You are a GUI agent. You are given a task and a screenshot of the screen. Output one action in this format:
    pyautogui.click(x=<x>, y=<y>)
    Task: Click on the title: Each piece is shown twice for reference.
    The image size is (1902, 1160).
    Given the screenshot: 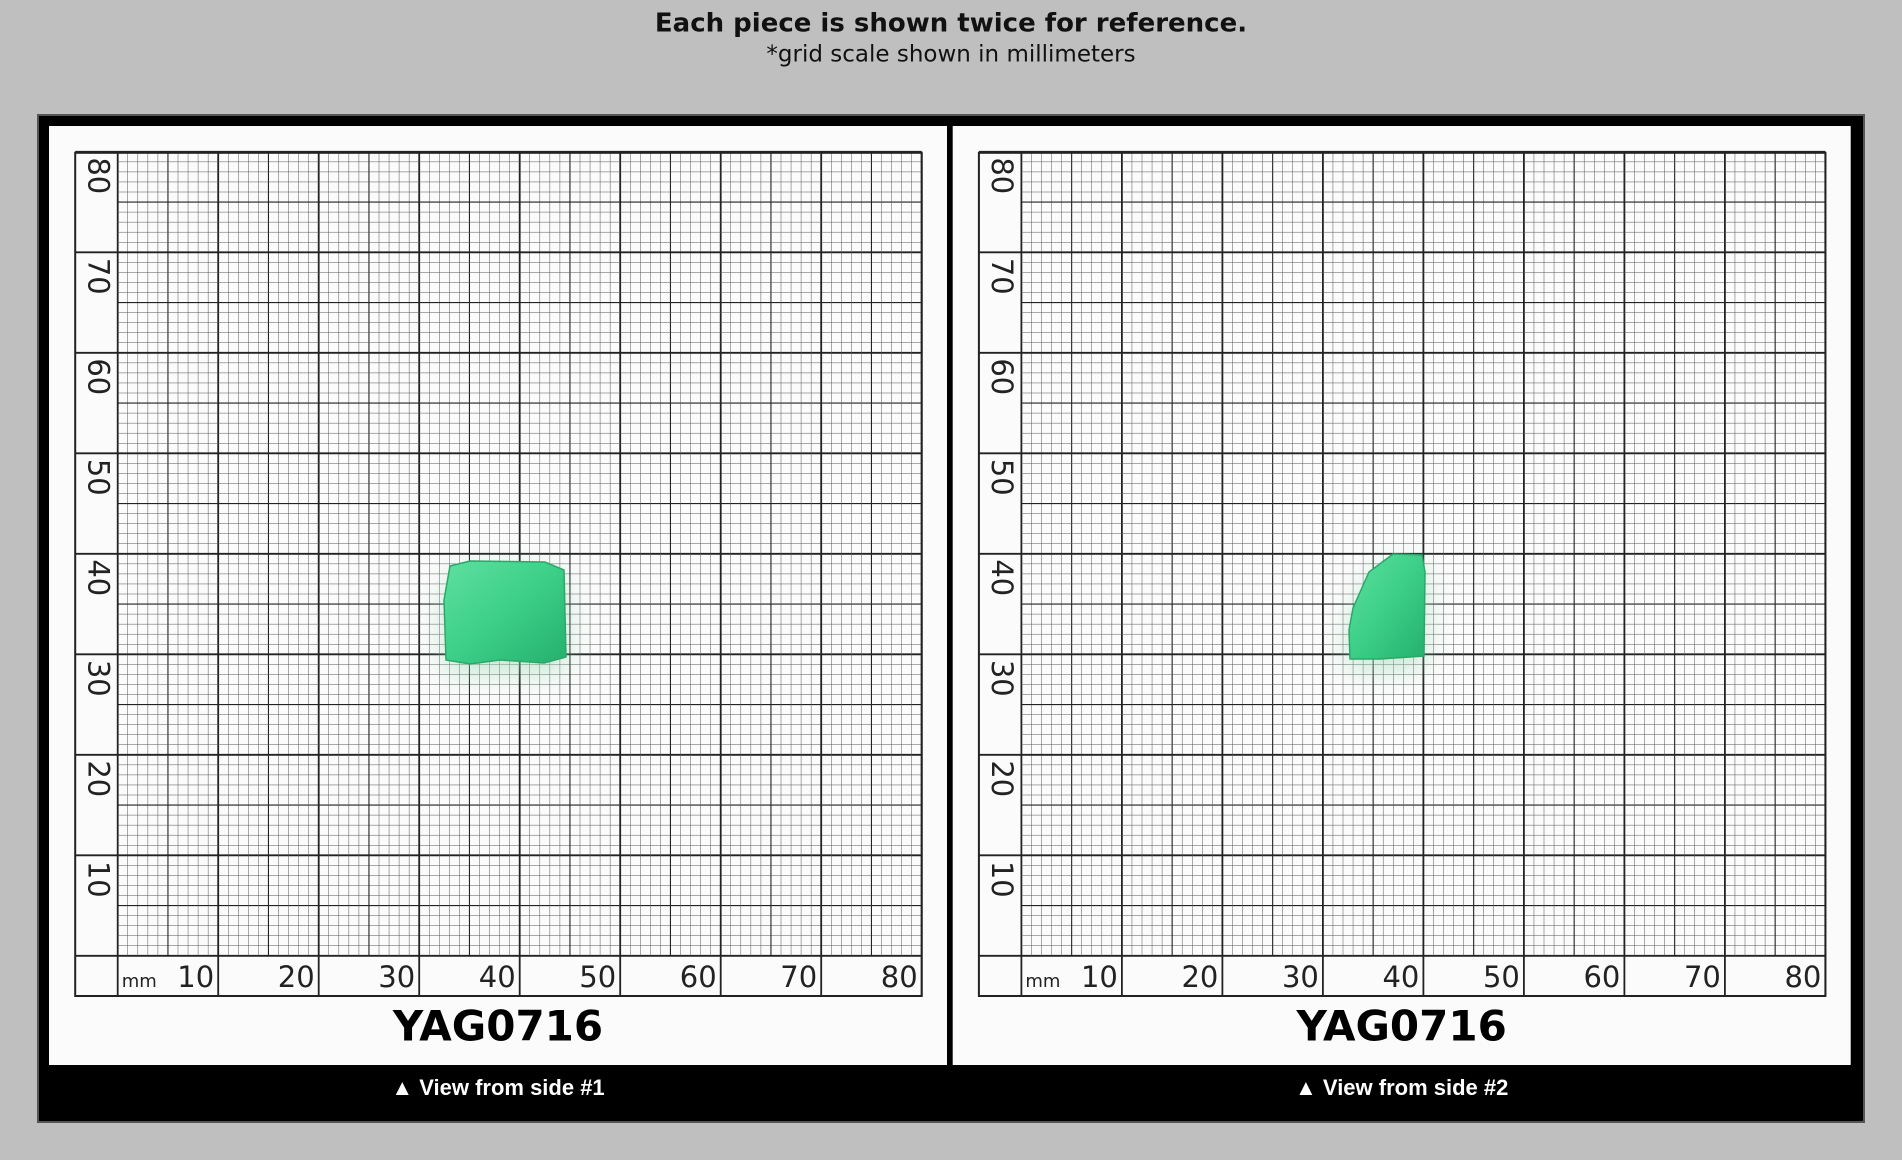 What is the action you would take?
    pyautogui.click(x=951, y=24)
    